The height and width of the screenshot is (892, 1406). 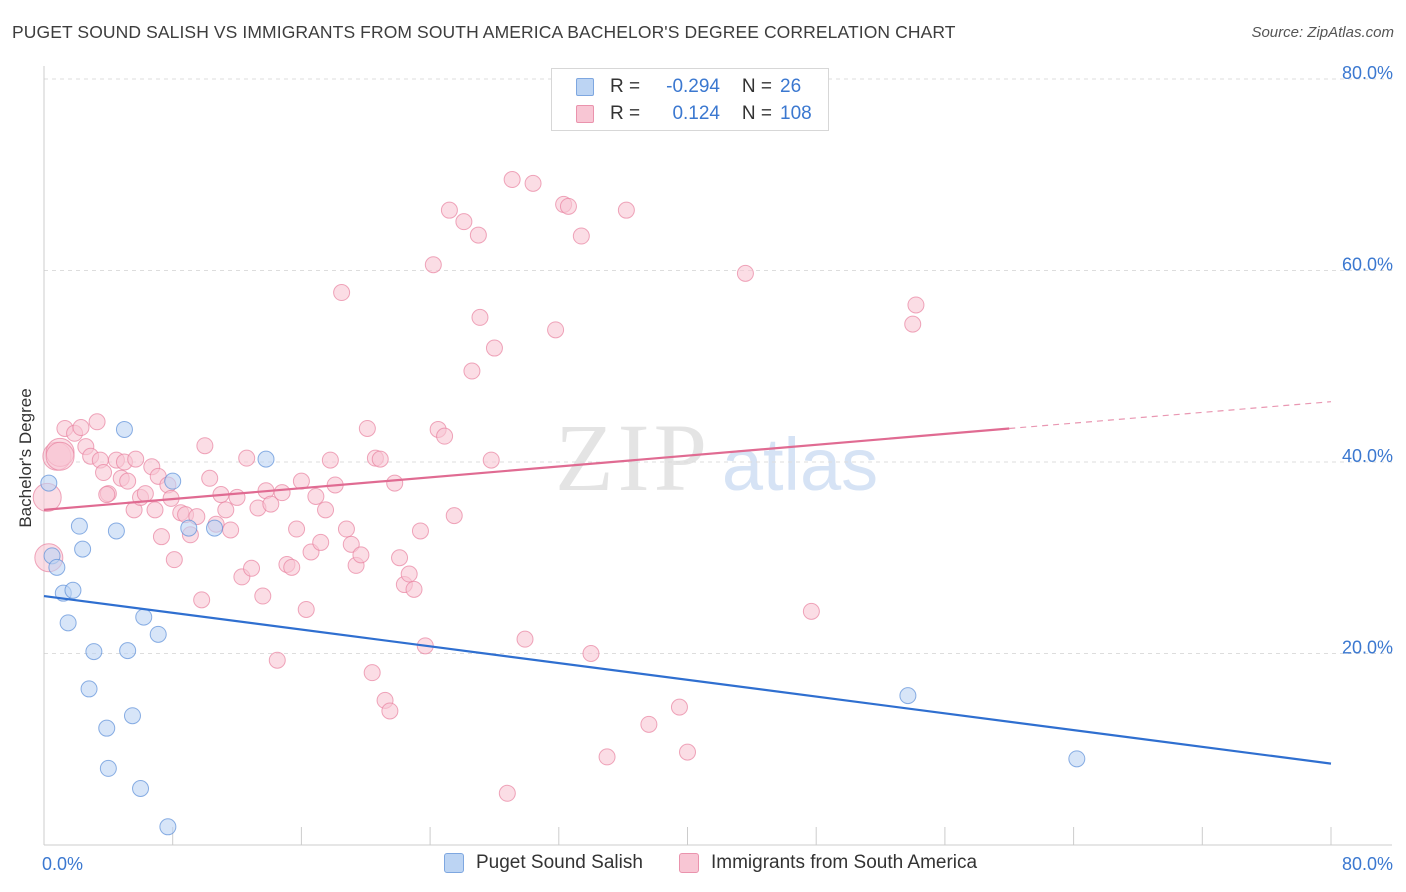 What do you see at coordinates (844, 862) in the screenshot?
I see `legend-label-immigrants: Immigrants from South America` at bounding box center [844, 862].